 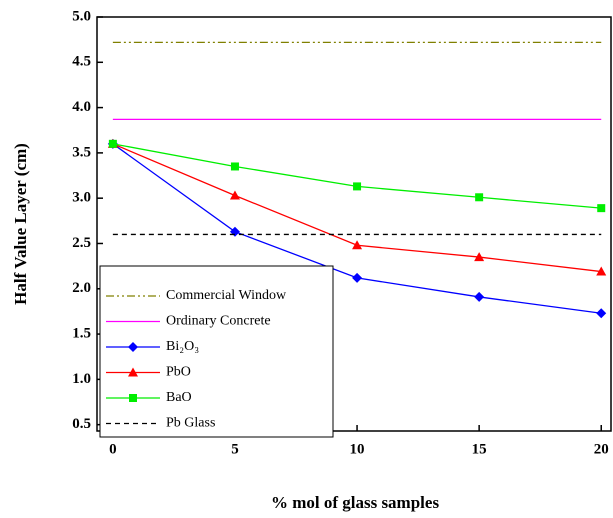 What do you see at coordinates (81, 107) in the screenshot?
I see `y-tick-label: 4.0` at bounding box center [81, 107].